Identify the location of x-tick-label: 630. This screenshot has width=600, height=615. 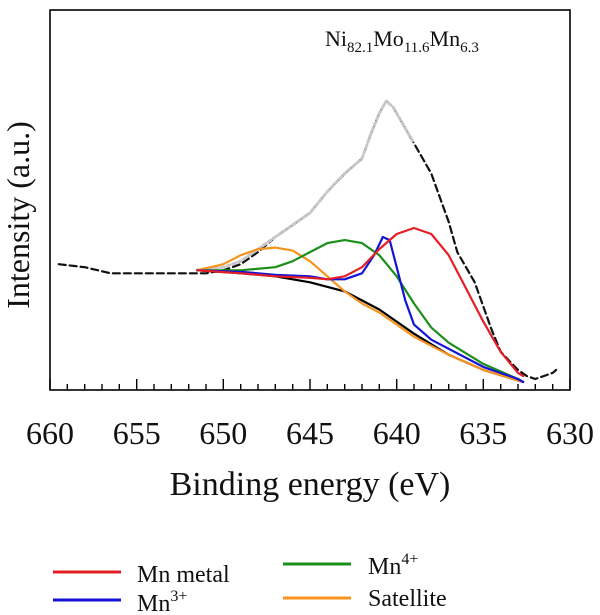
(570, 433).